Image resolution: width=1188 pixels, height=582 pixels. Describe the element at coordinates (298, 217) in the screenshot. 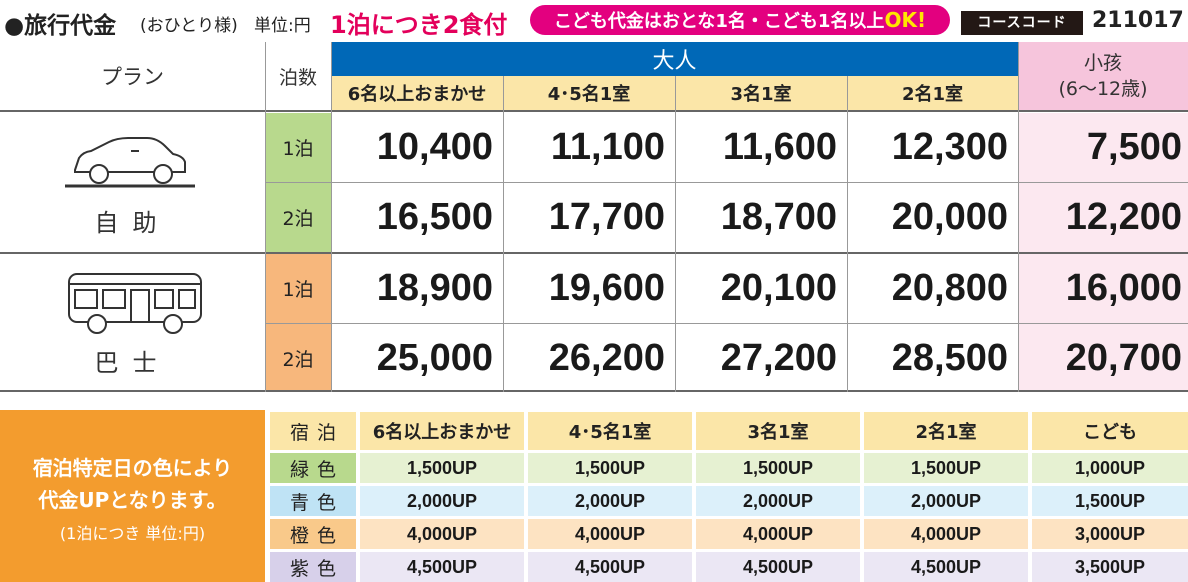

I see `nights-self-drive-2: 2泊` at that location.